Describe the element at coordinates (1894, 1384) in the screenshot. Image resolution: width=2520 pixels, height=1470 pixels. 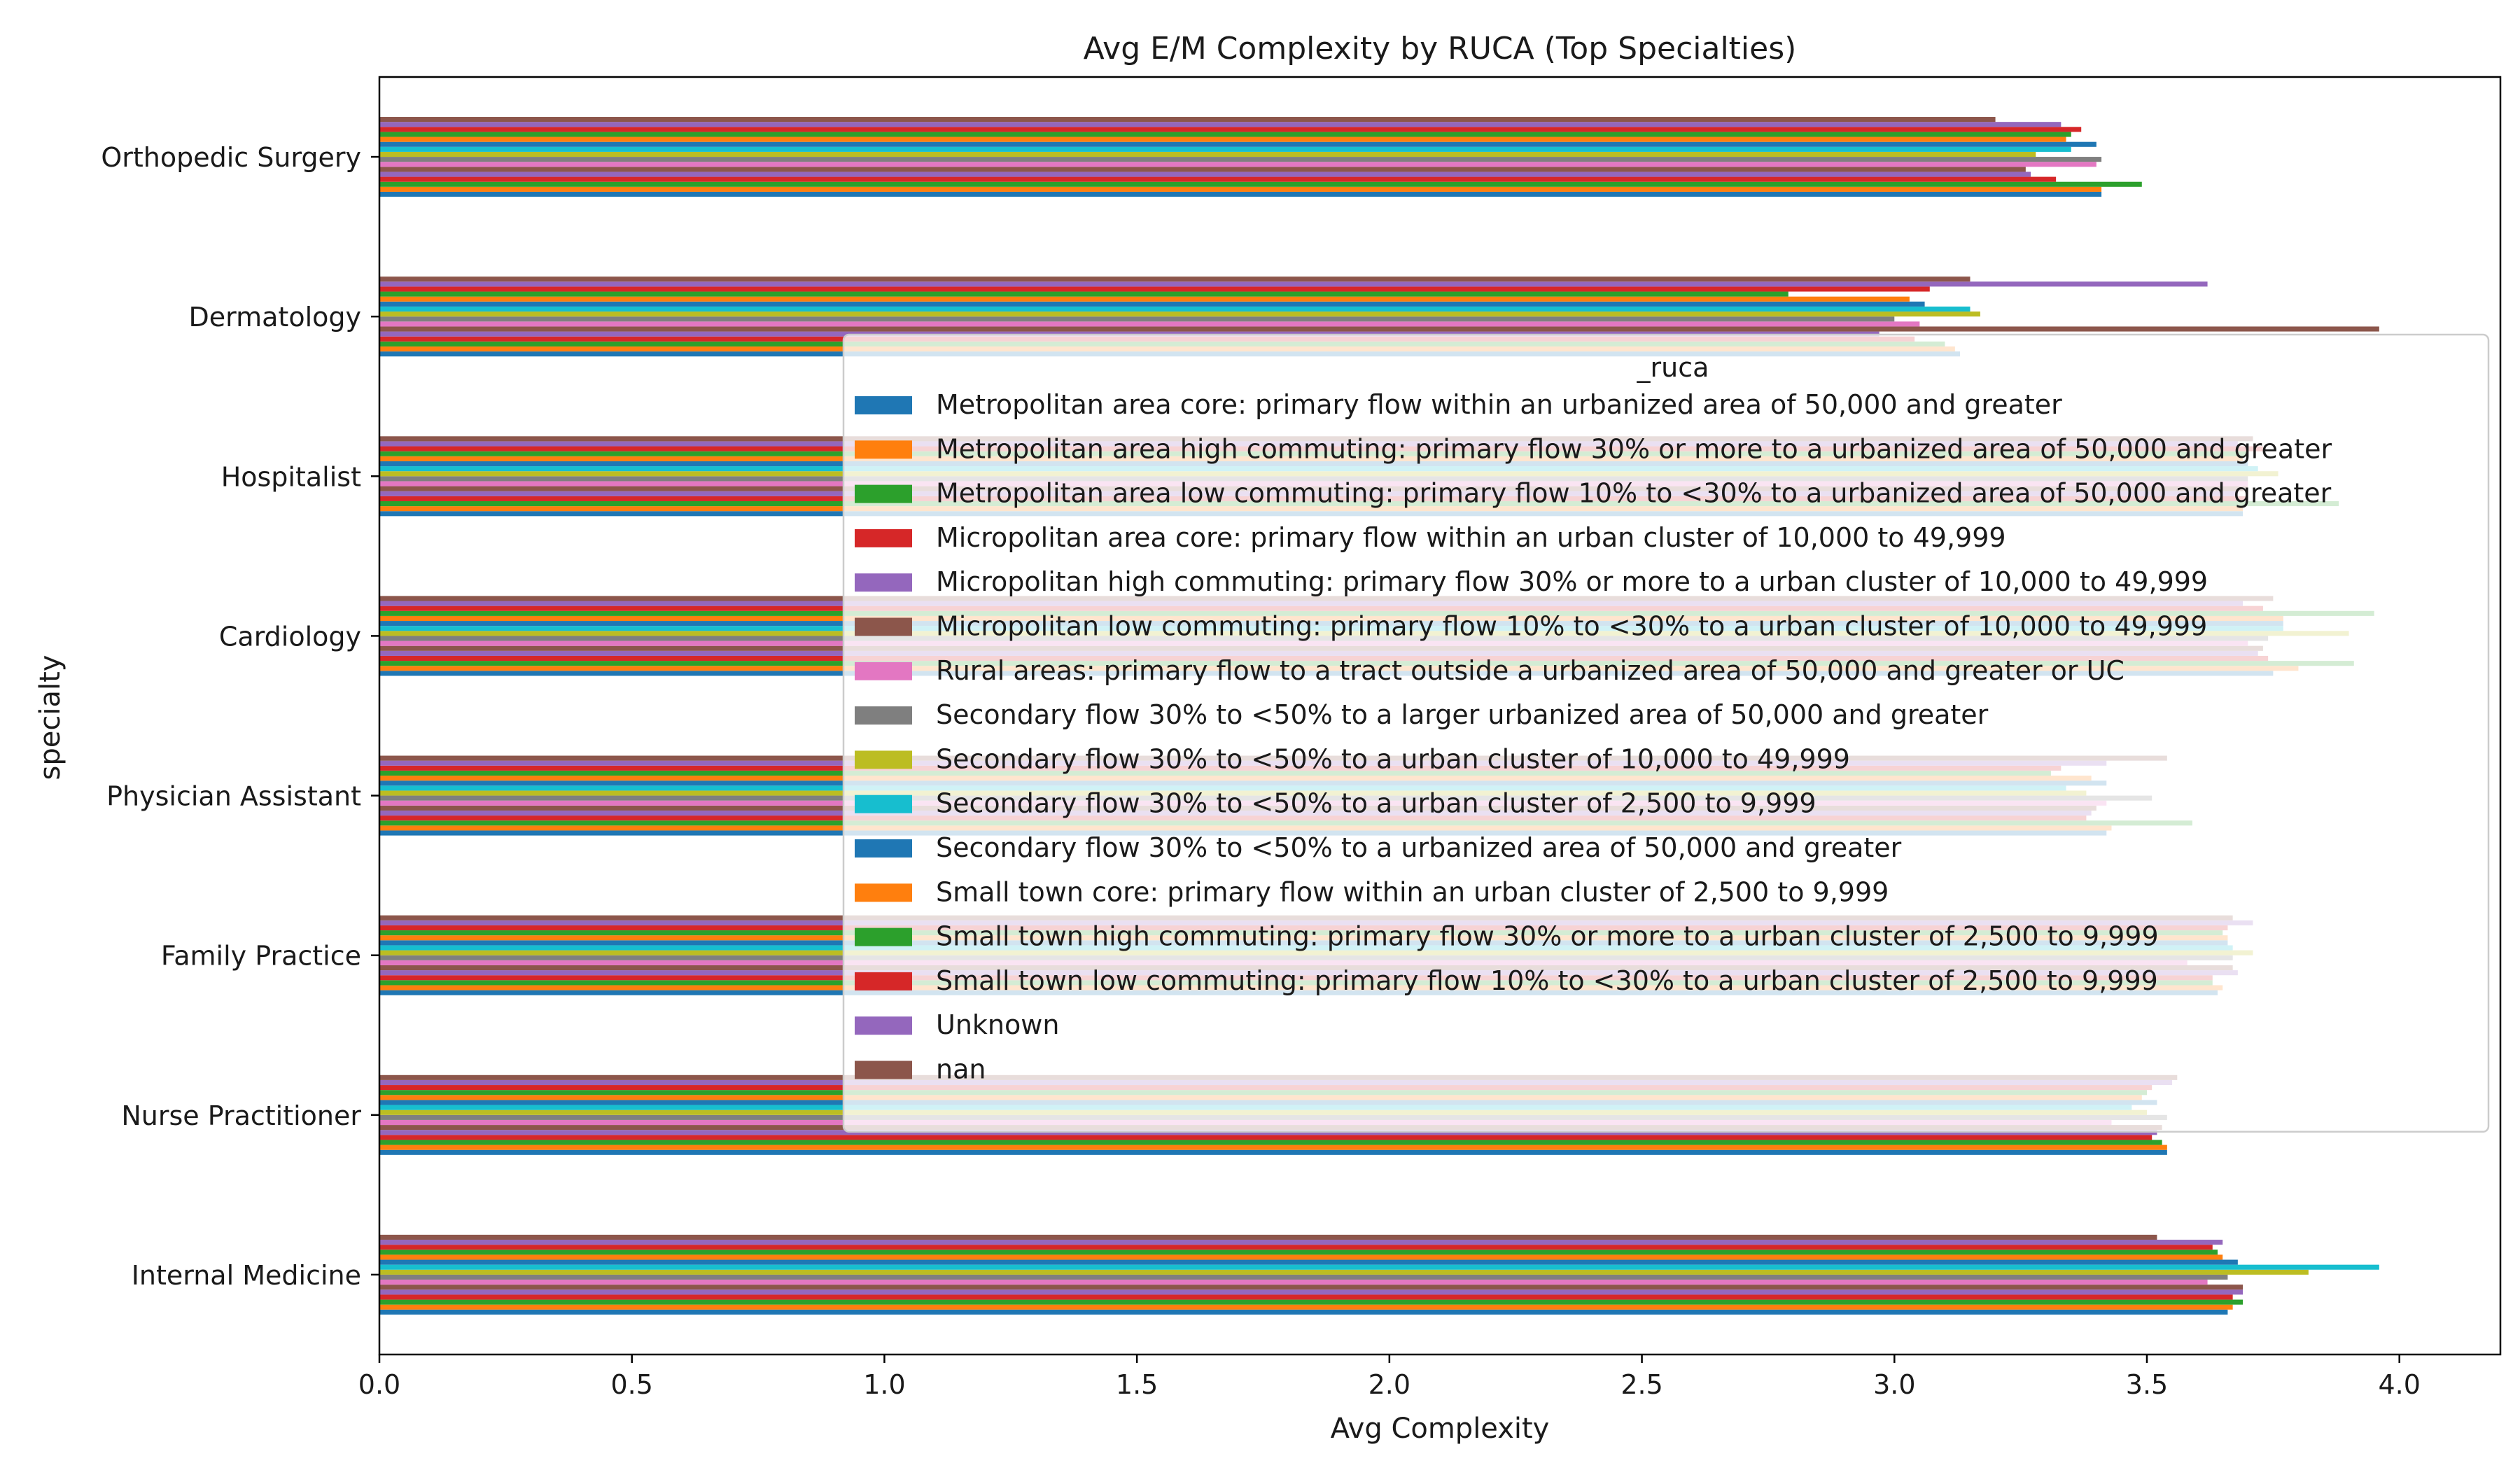
I see `x-tick-label: 3.0` at that location.